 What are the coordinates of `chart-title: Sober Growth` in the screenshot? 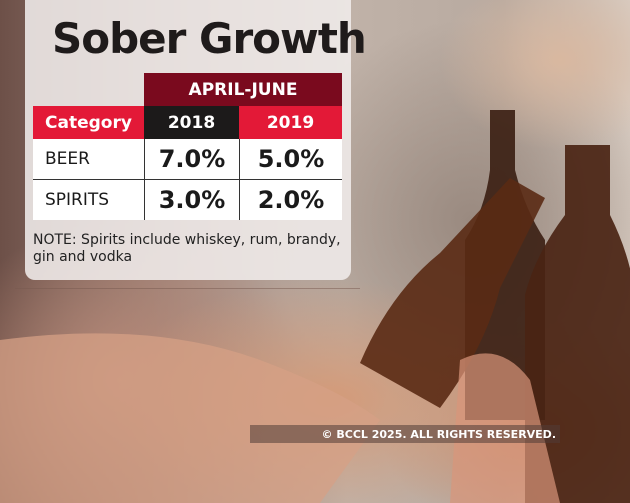 It's located at (209, 38).